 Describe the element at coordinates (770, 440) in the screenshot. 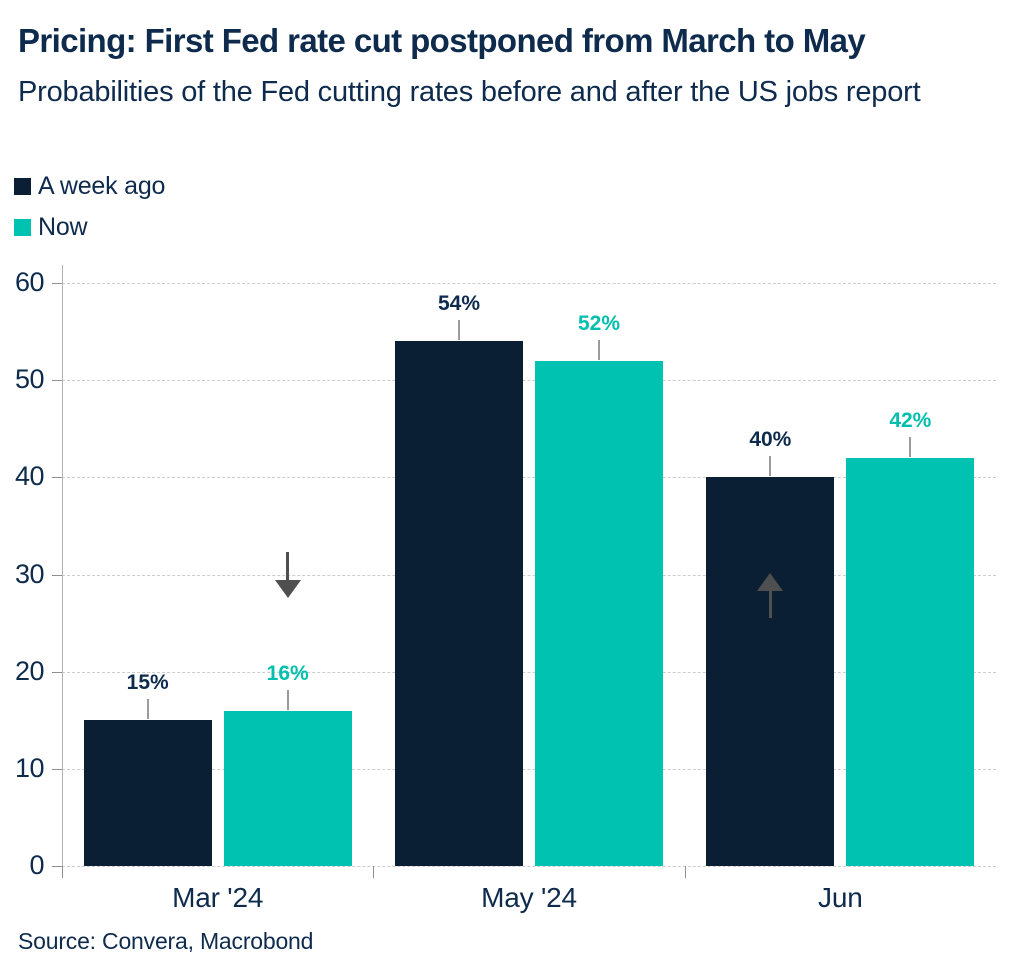

I see `value-label: 40%` at that location.